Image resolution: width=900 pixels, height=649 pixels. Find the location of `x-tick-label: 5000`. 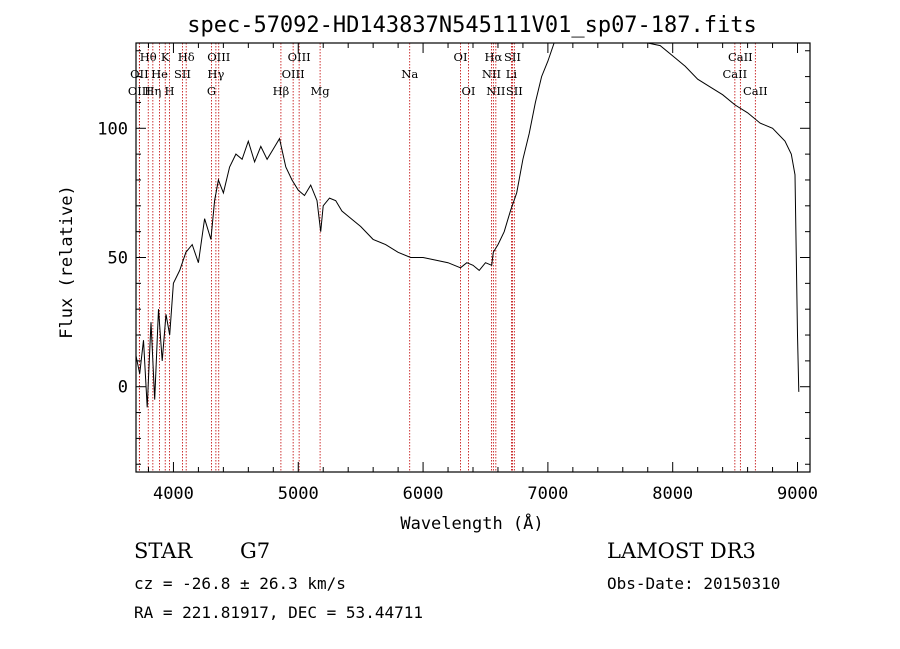

x-tick-label: 5000 is located at coordinates (298, 494).